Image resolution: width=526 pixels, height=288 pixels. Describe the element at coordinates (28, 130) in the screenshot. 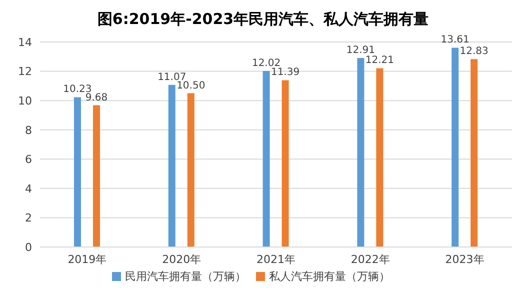

I see `y-tick-label: 8` at that location.